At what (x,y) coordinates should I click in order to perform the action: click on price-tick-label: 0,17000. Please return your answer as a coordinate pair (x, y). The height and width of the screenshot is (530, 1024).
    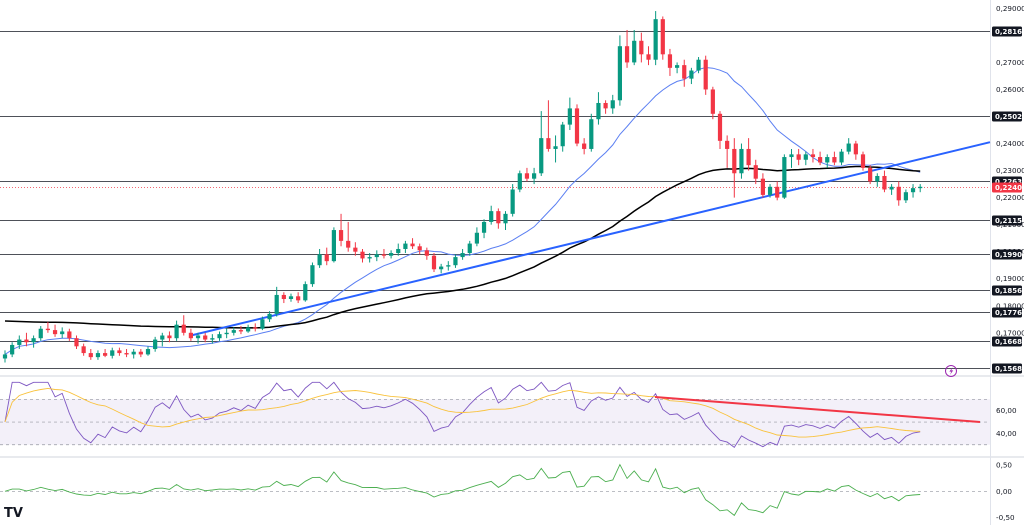
    Looking at the image, I should click on (1010, 332).